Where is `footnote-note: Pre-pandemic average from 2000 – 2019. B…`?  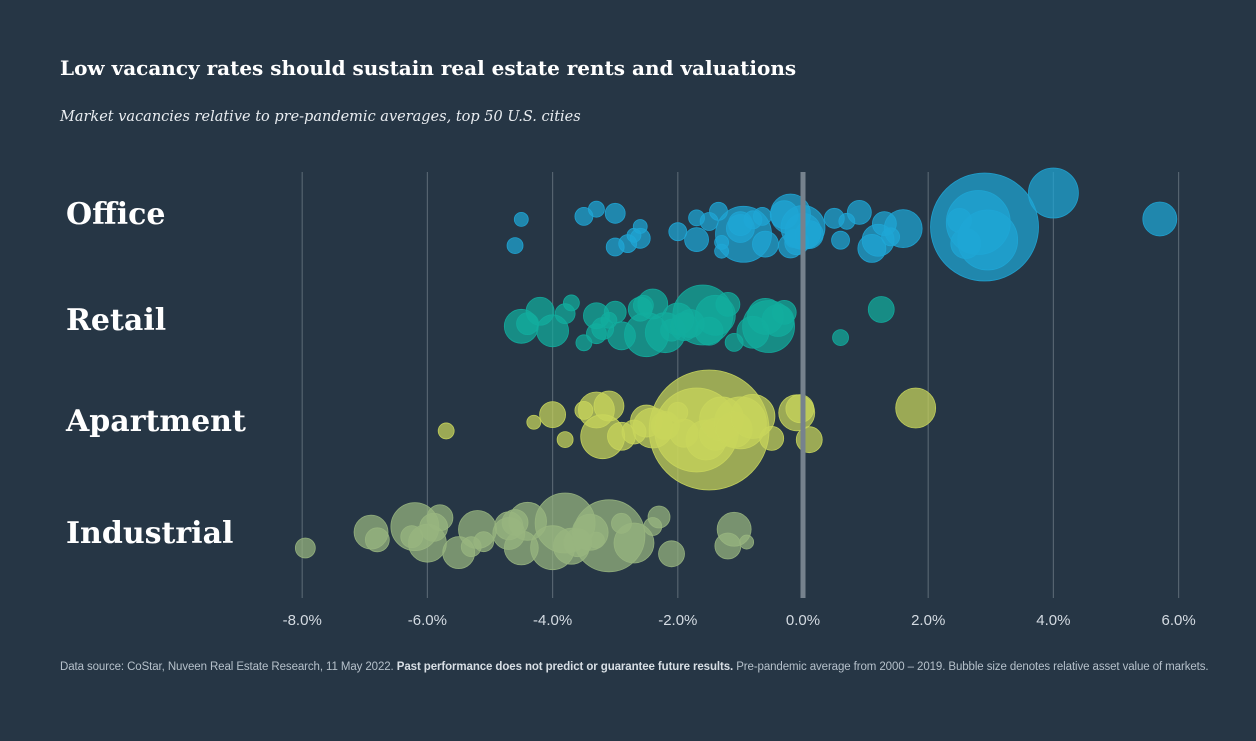 footnote-note: Pre-pandemic average from 2000 – 2019. B… is located at coordinates (972, 667).